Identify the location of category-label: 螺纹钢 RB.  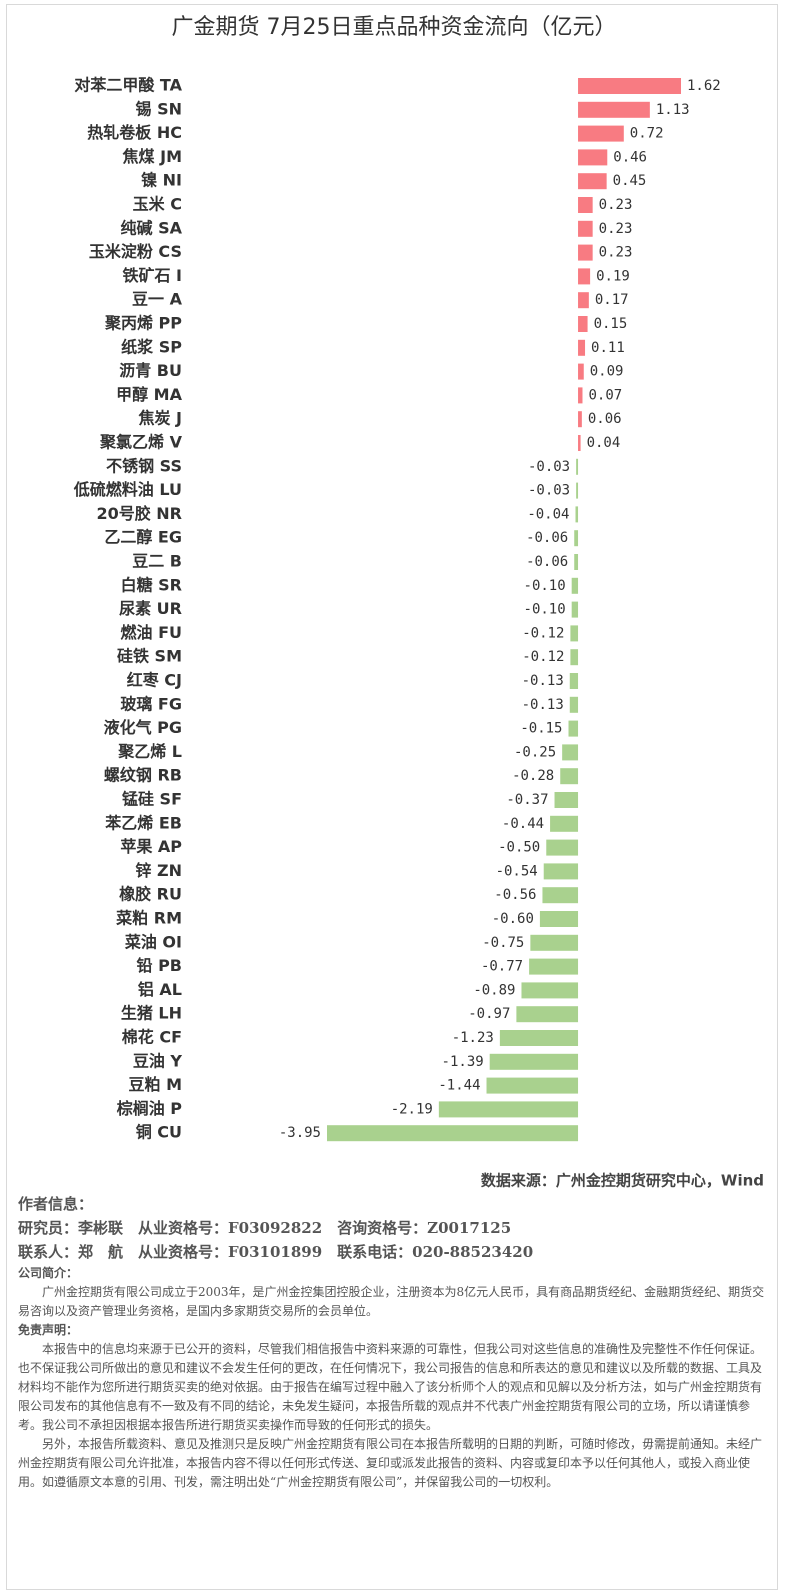
(143, 775).